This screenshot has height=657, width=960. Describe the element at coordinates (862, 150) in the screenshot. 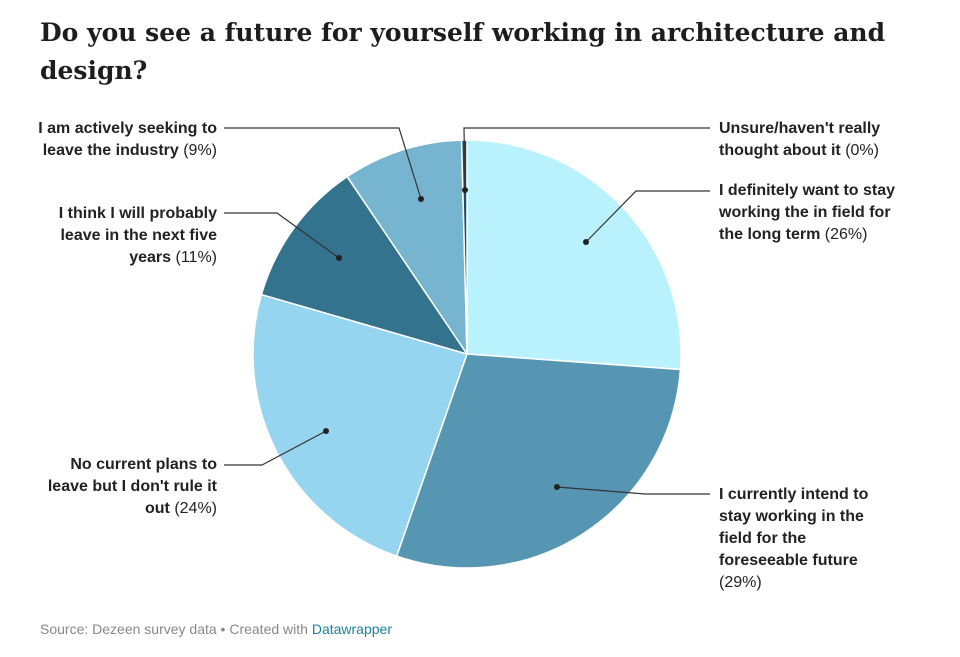

I see `label-unsure-pct: (0%)` at that location.